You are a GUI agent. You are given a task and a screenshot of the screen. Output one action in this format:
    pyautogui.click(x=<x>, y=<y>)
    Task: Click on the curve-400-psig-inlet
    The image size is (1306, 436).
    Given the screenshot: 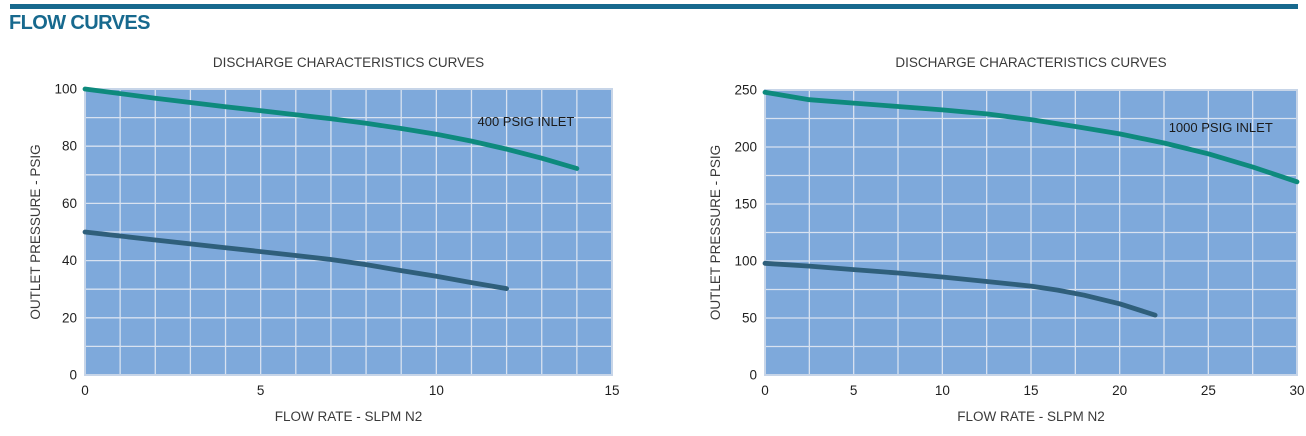 What is the action you would take?
    pyautogui.click(x=331, y=128)
    